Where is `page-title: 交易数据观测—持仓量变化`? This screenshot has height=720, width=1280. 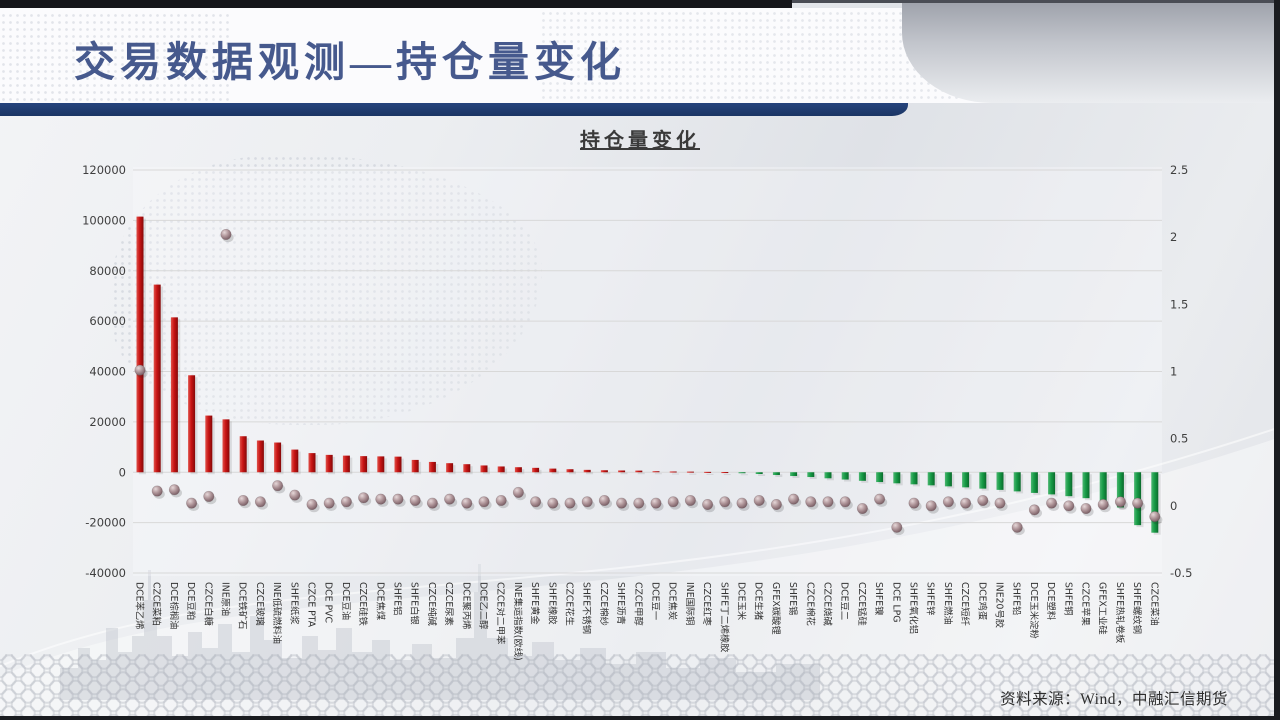 page-title: 交易数据观测—持仓量变化 is located at coordinates (350, 62).